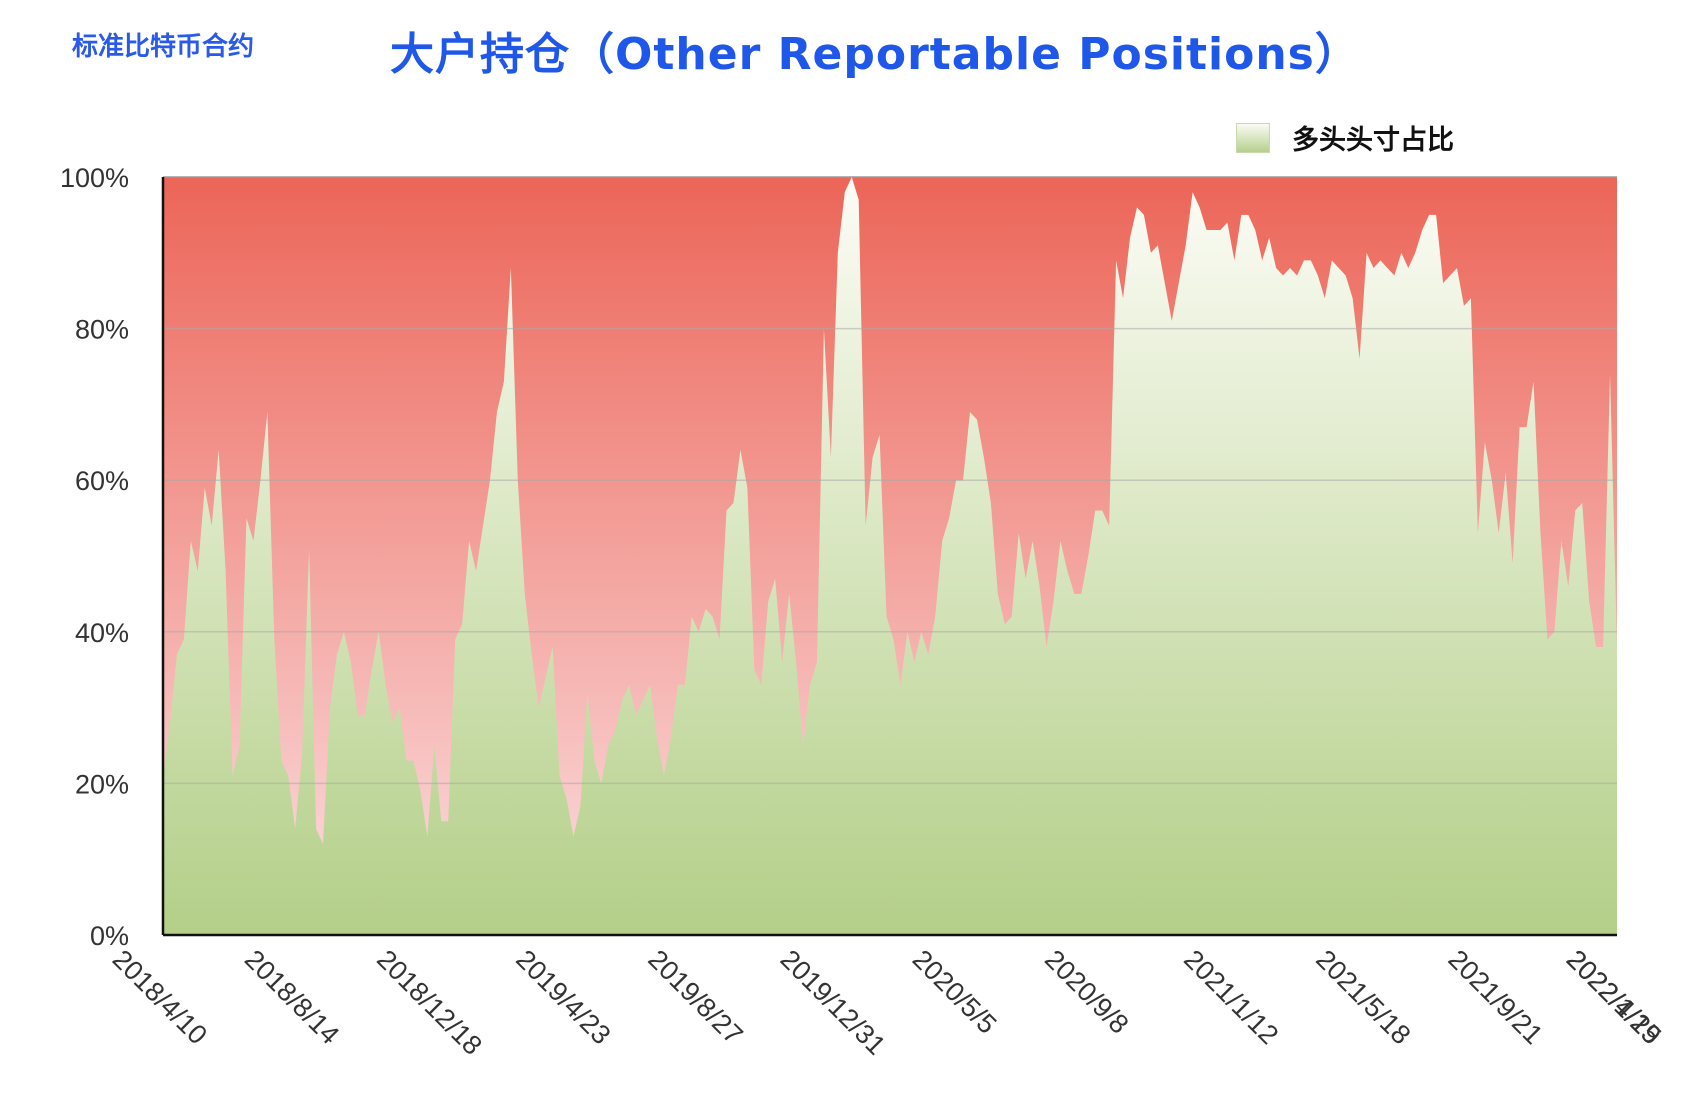 The width and height of the screenshot is (1694, 1094). Describe the element at coordinates (429, 1002) in the screenshot. I see `x-tick-label: 2018/12/18` at that location.